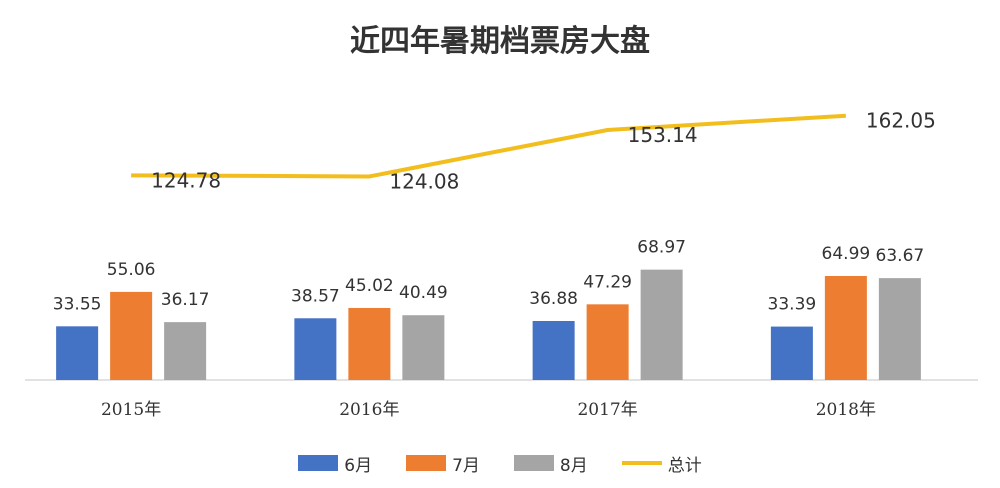 The image size is (1000, 488). What do you see at coordinates (846, 254) in the screenshot?
I see `data-label-7月-2018年: 64.99` at bounding box center [846, 254].